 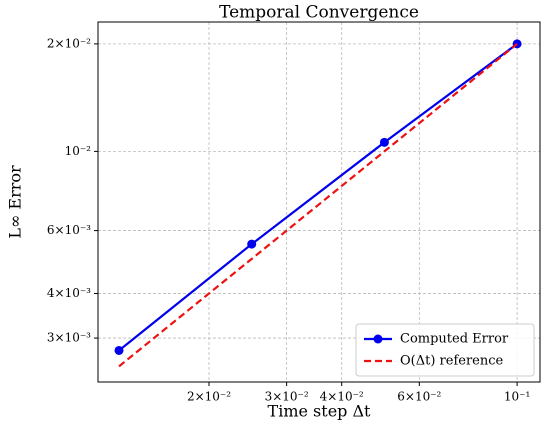 What do you see at coordinates (342, 397) in the screenshot?
I see `x-tick-label: 4×10⁻²` at bounding box center [342, 397].